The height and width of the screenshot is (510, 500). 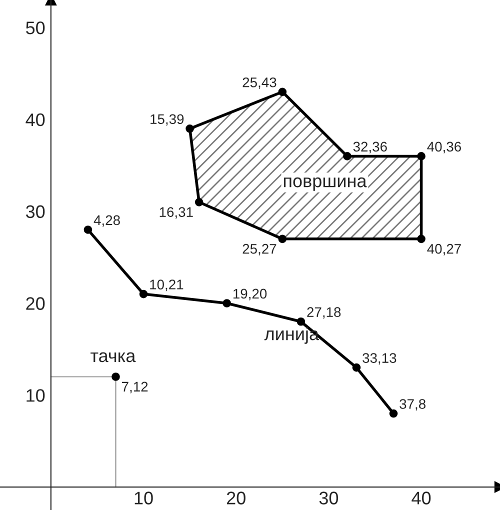 I want to click on annotation: 37,8, so click(x=413, y=405).